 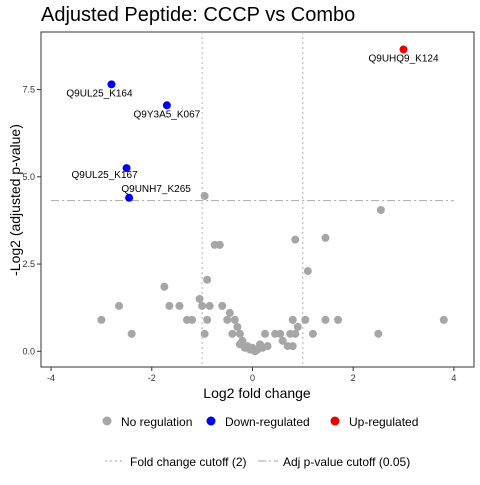 What do you see at coordinates (51, 378) in the screenshot?
I see `x-tick-label: -4` at bounding box center [51, 378].